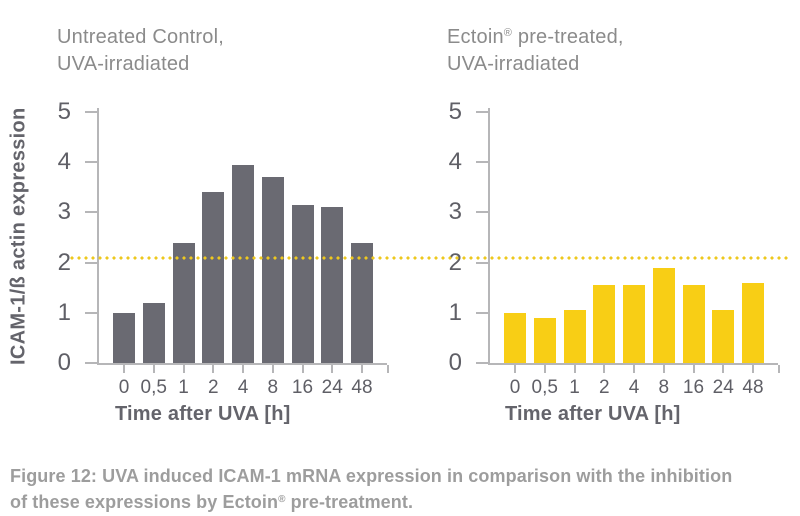  Describe the element at coordinates (568, 37) in the screenshot. I see `chart-title-text: pre-treated,` at that location.